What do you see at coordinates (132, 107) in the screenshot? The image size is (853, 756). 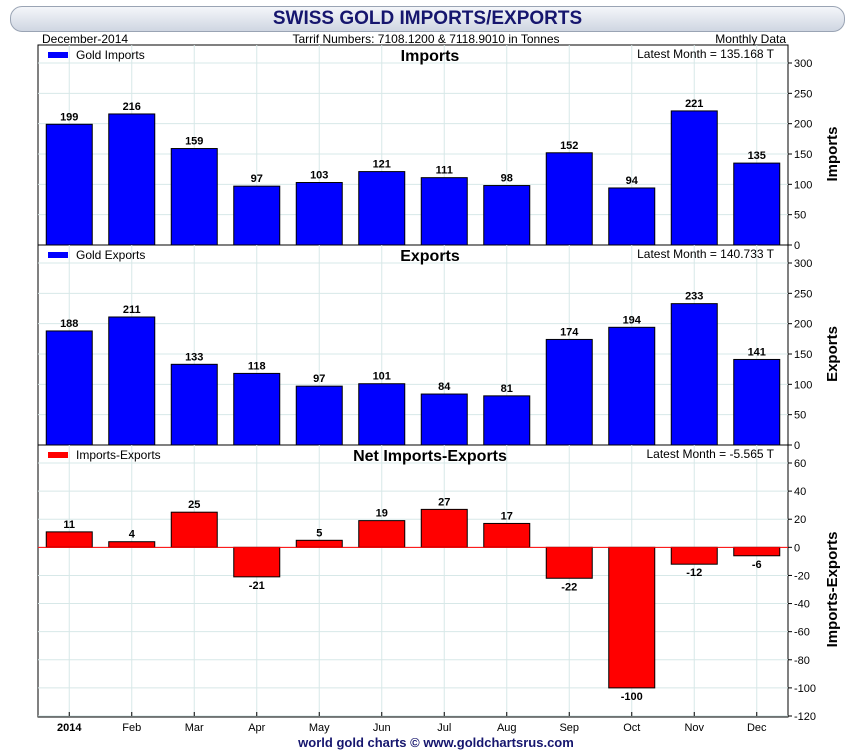 I see `data-label: 216` at bounding box center [132, 107].